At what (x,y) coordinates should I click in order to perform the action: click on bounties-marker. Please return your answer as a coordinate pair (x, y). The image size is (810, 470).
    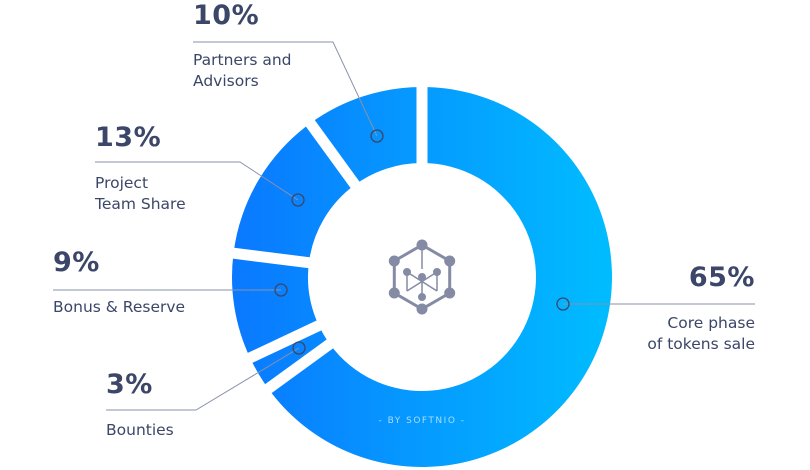
    Looking at the image, I should click on (299, 348).